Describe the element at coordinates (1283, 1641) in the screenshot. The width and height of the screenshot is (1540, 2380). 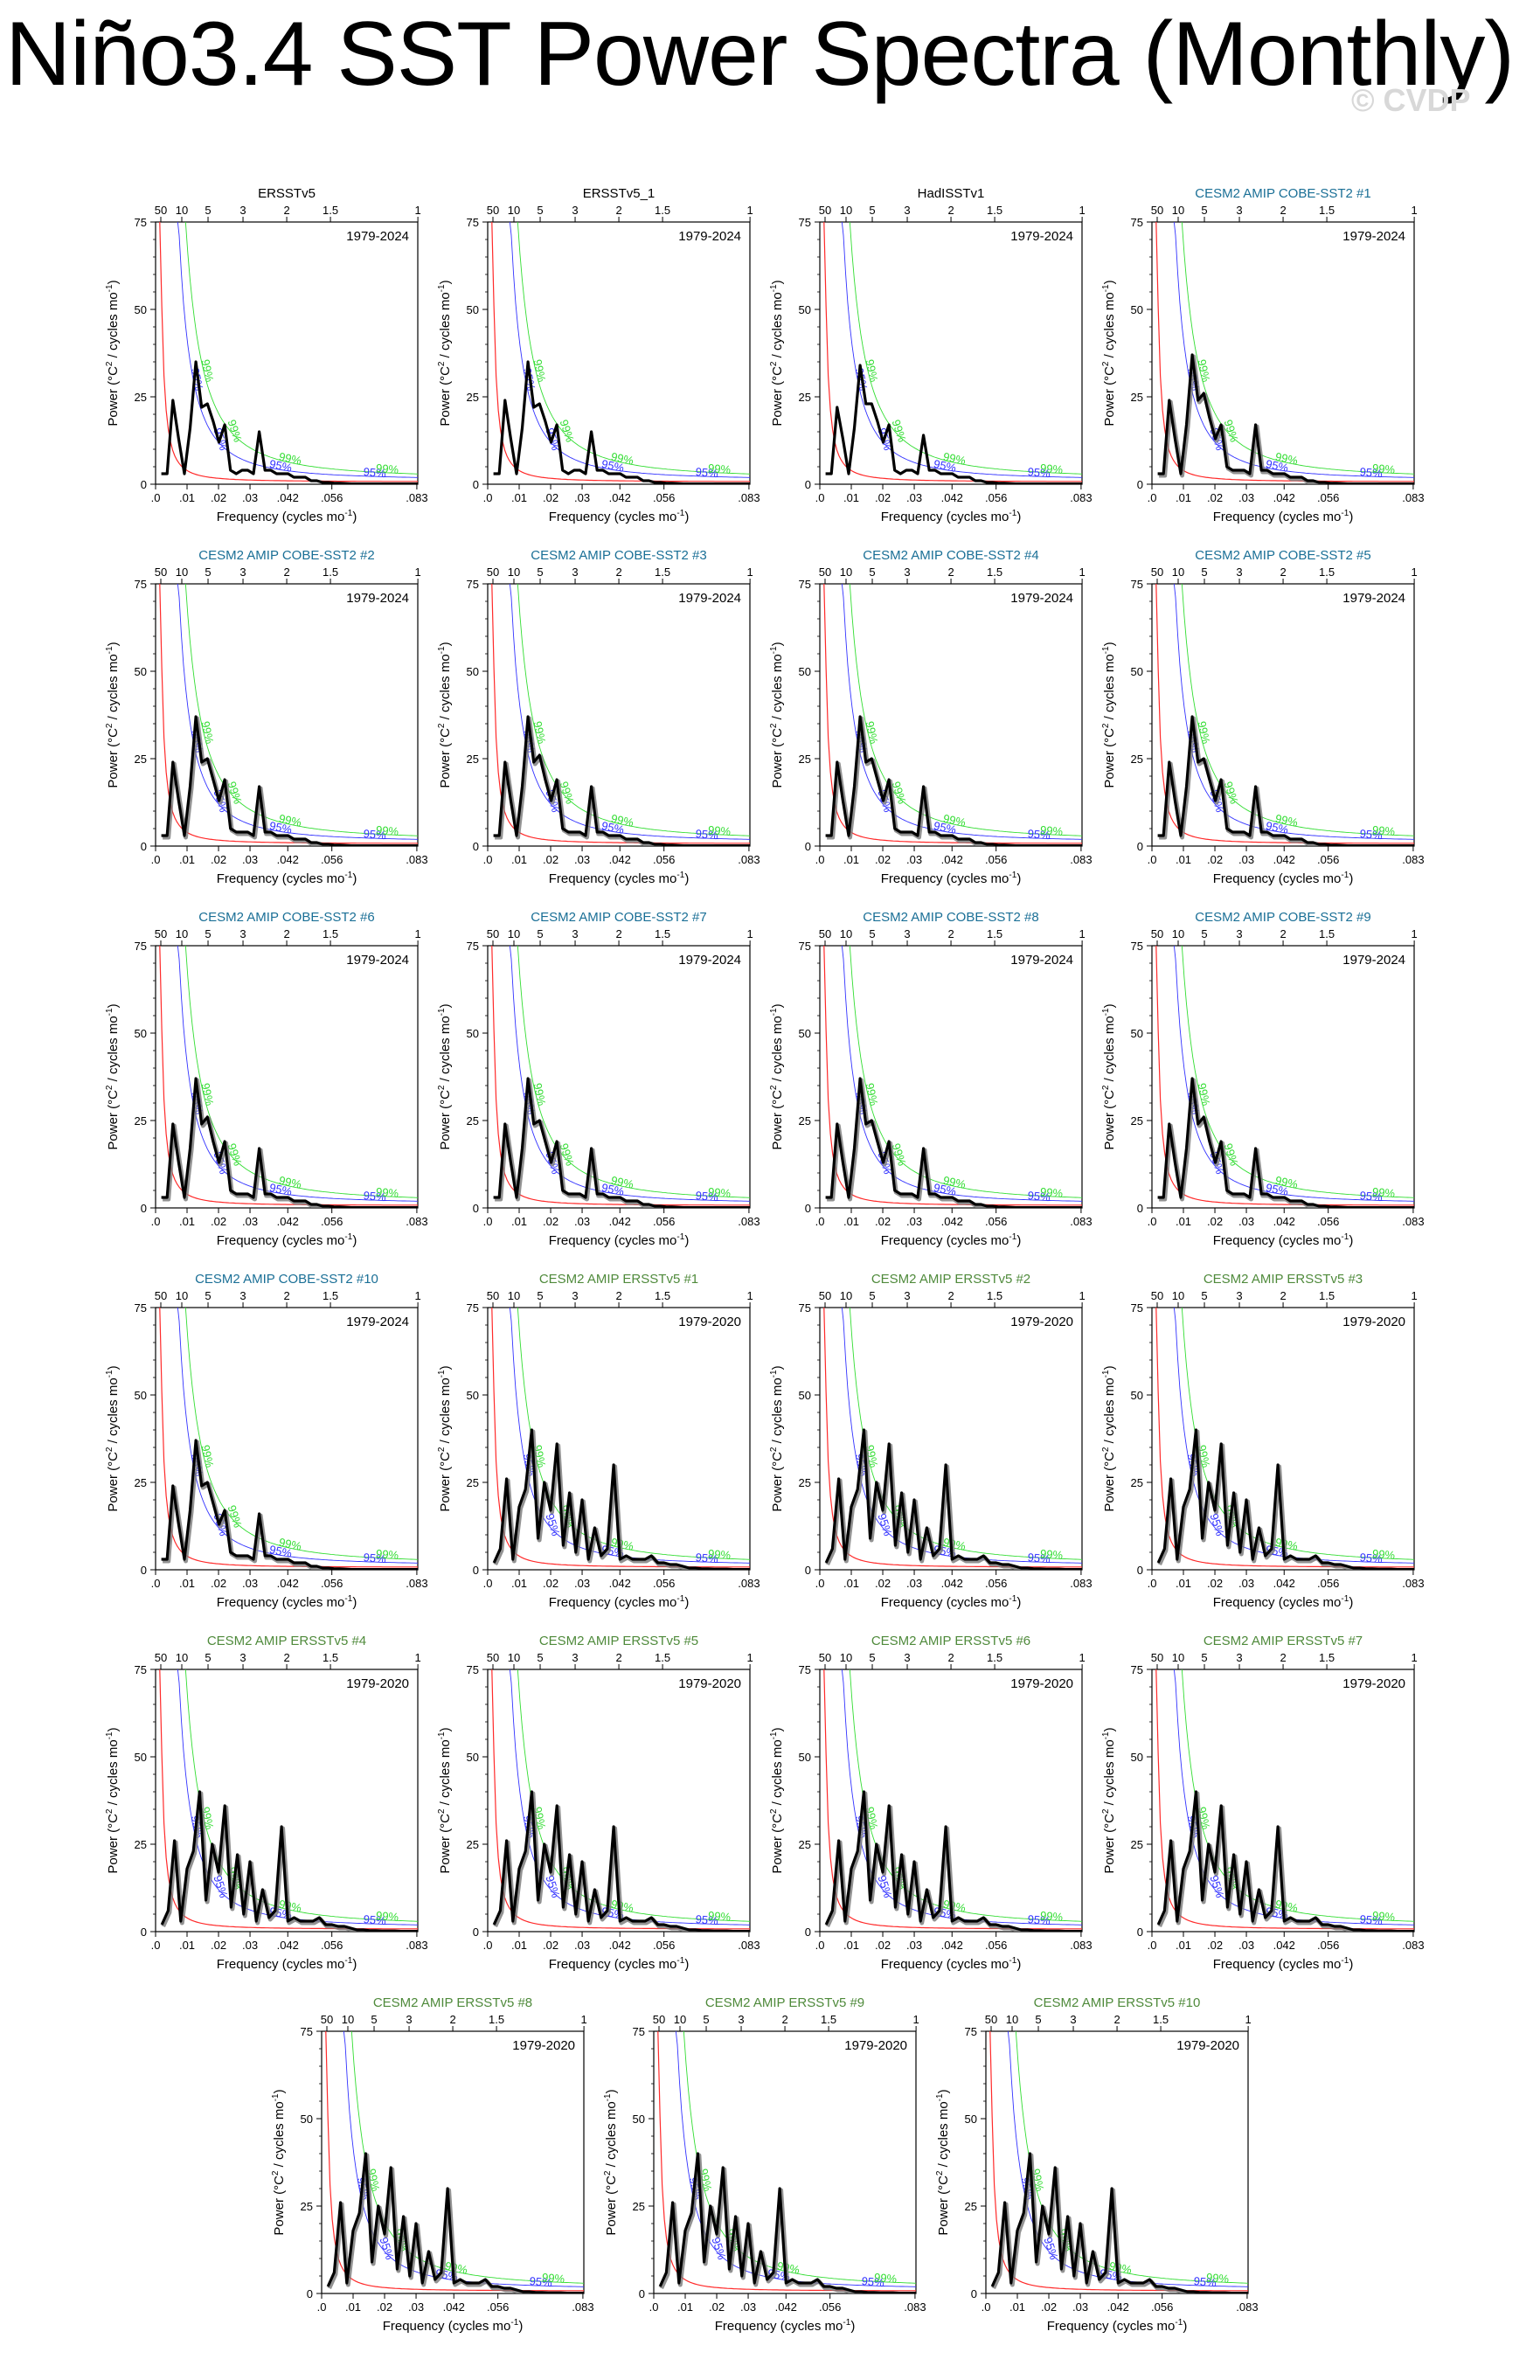
I see `panel-title: CESM2 AMIP ERSSTv5 #7` at that location.